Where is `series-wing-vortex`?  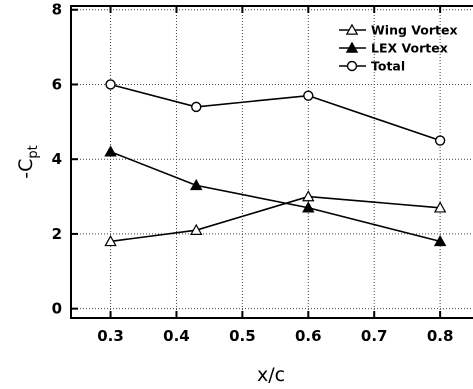 series-wing-vortex is located at coordinates (275, 218).